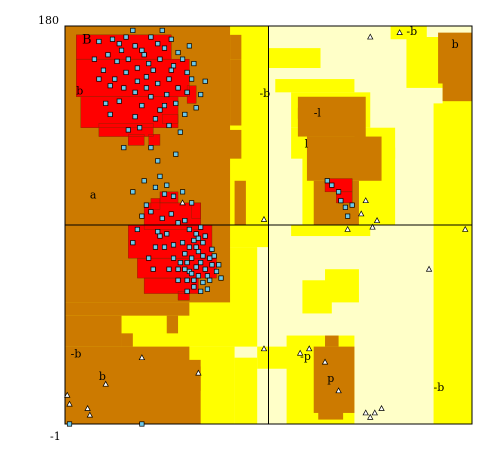 Image resolution: width=500 pixels, height=474 pixels. What do you see at coordinates (264, 93) in the screenshot?
I see `region-label-3: -b` at bounding box center [264, 93].